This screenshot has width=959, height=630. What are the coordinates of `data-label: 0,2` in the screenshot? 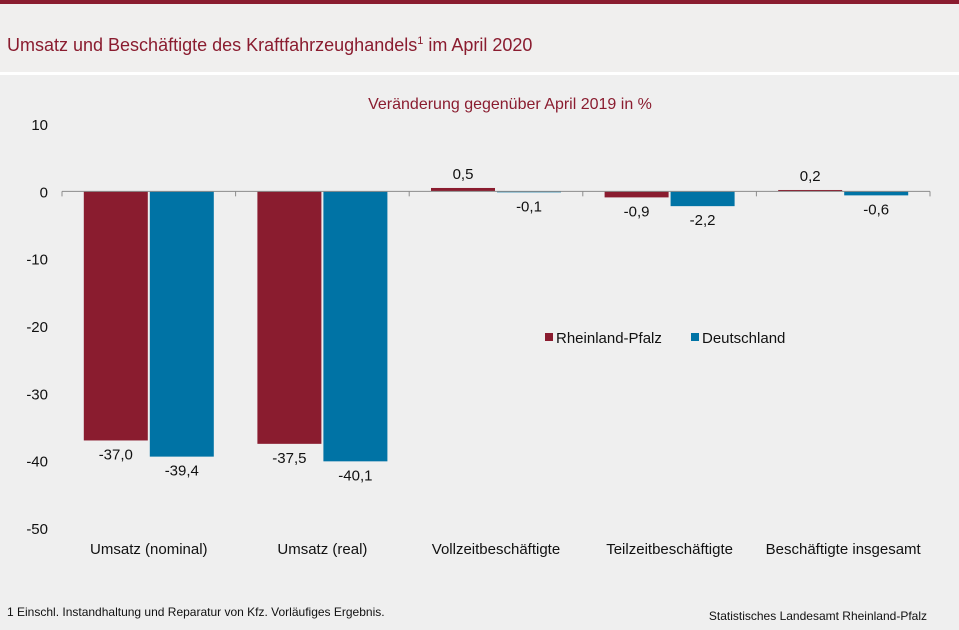 It's located at (810, 176).